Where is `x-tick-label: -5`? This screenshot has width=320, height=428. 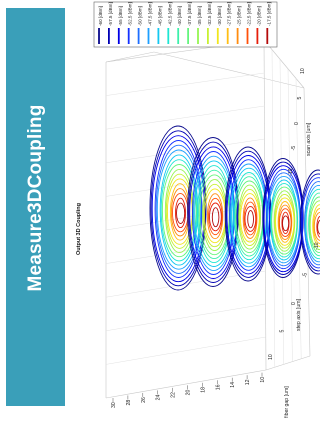 x-tick-label: -5 is located at coordinates (306, 275).